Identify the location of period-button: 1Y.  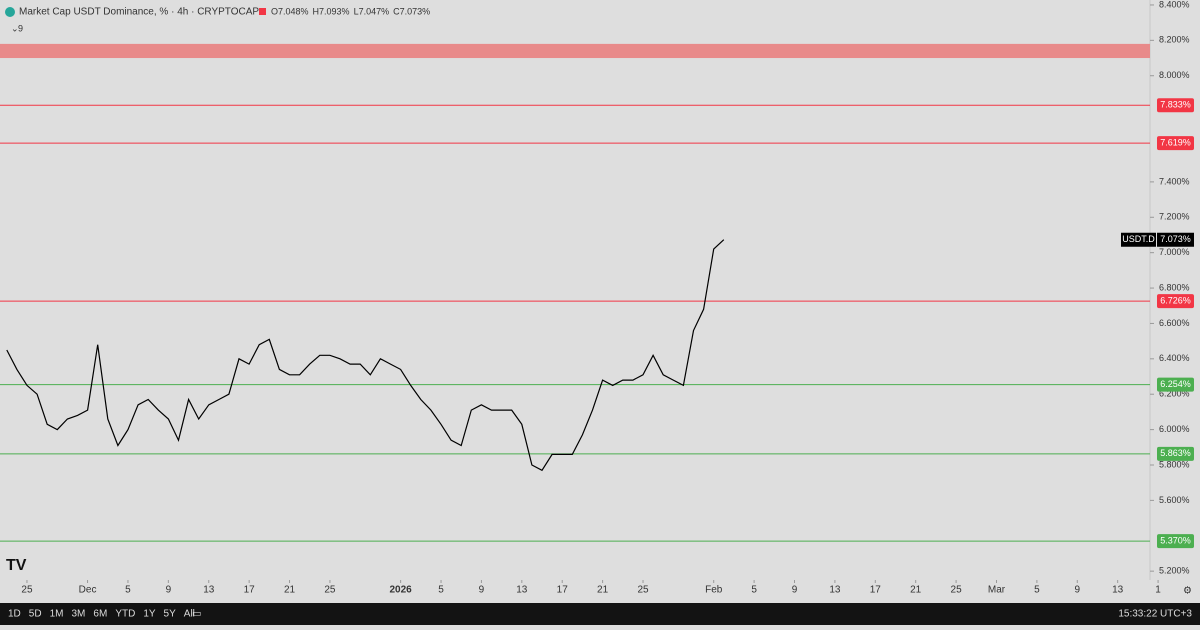
(149, 614).